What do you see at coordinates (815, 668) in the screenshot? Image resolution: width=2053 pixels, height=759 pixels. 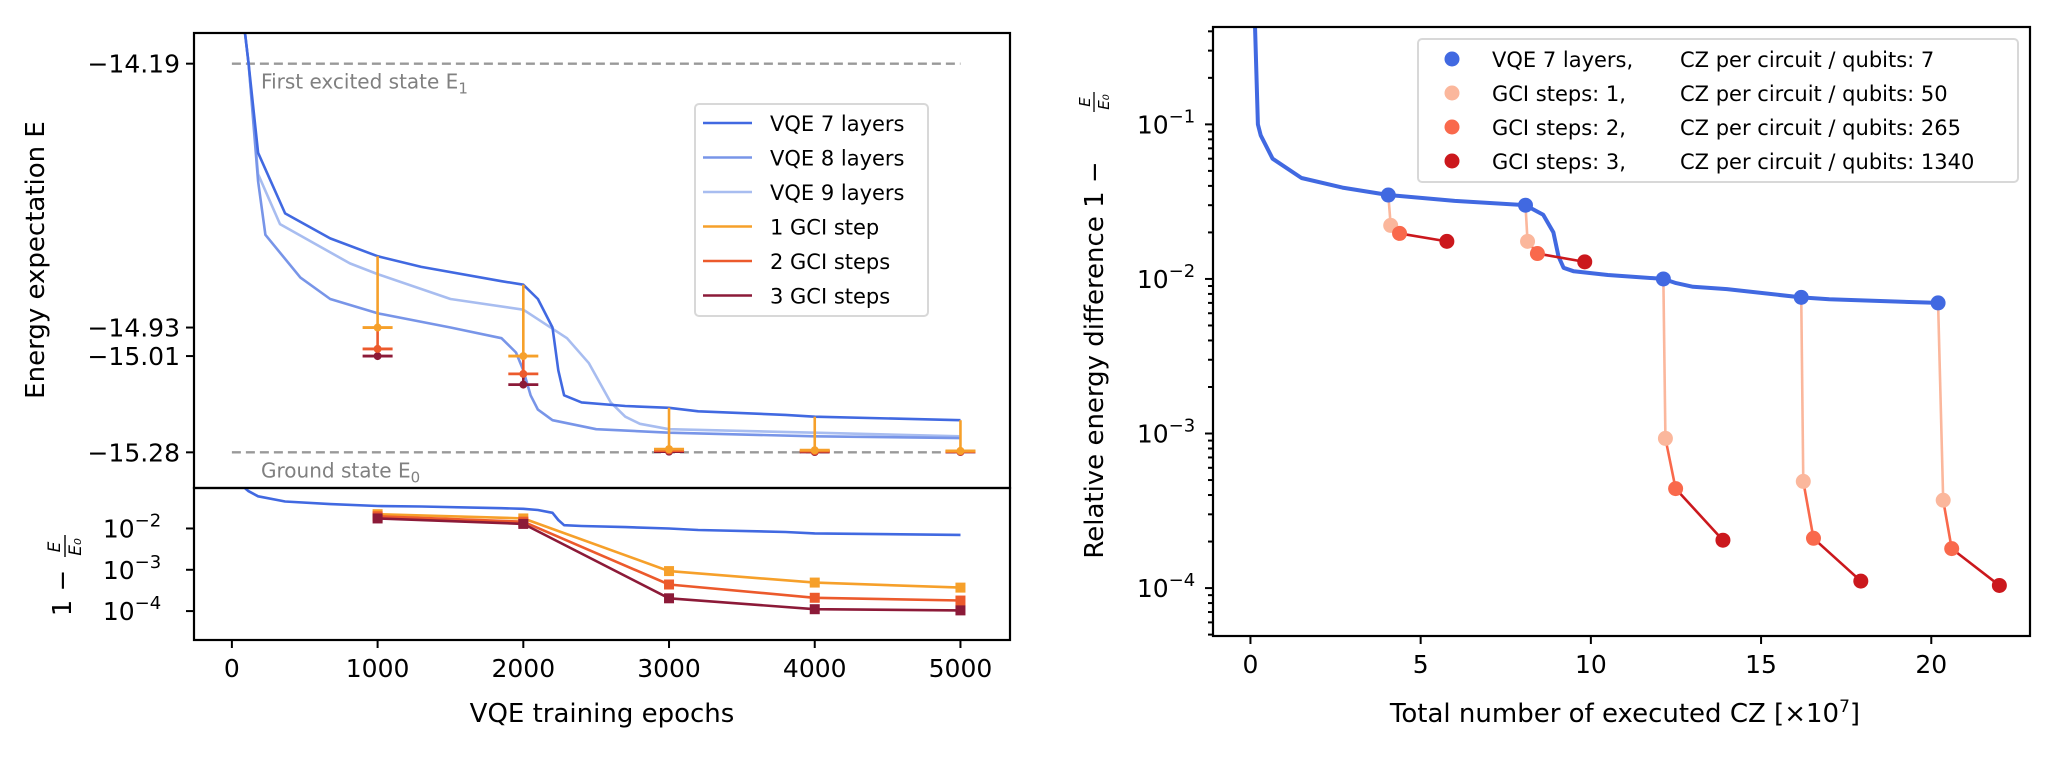 I see `x-tick-label: 4000` at bounding box center [815, 668].